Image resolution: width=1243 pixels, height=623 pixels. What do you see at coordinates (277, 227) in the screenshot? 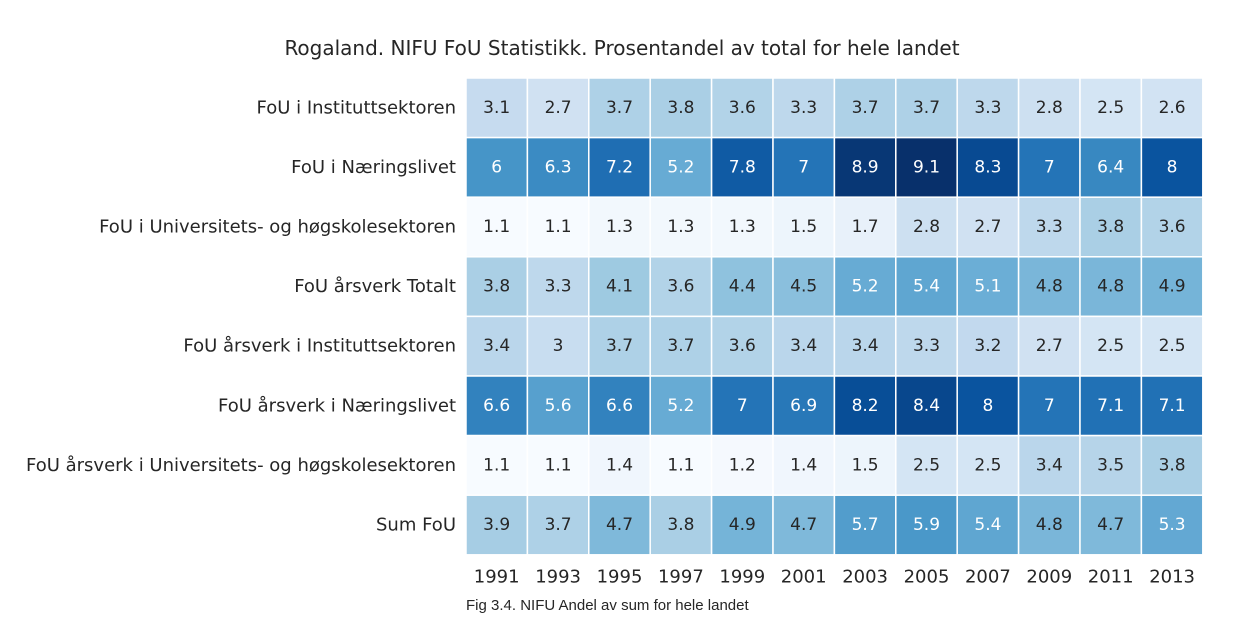
I see `row-label: FoU i Universitets- og høgskolesektoren` at bounding box center [277, 227].